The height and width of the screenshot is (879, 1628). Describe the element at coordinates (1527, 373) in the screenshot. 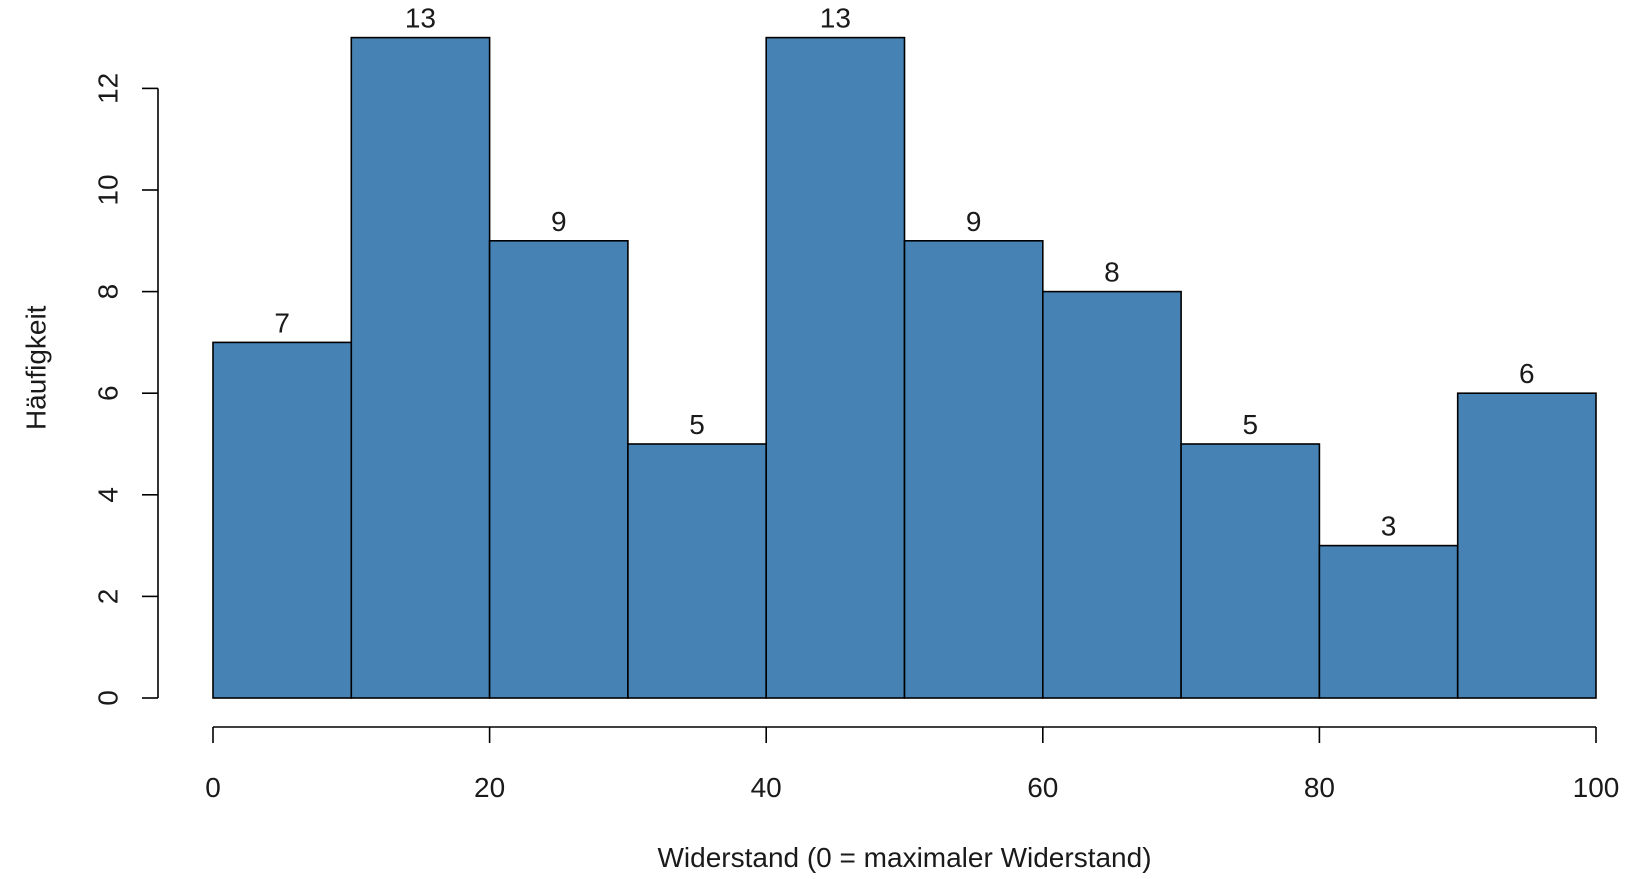

I see `bar-count-label: 6` at that location.